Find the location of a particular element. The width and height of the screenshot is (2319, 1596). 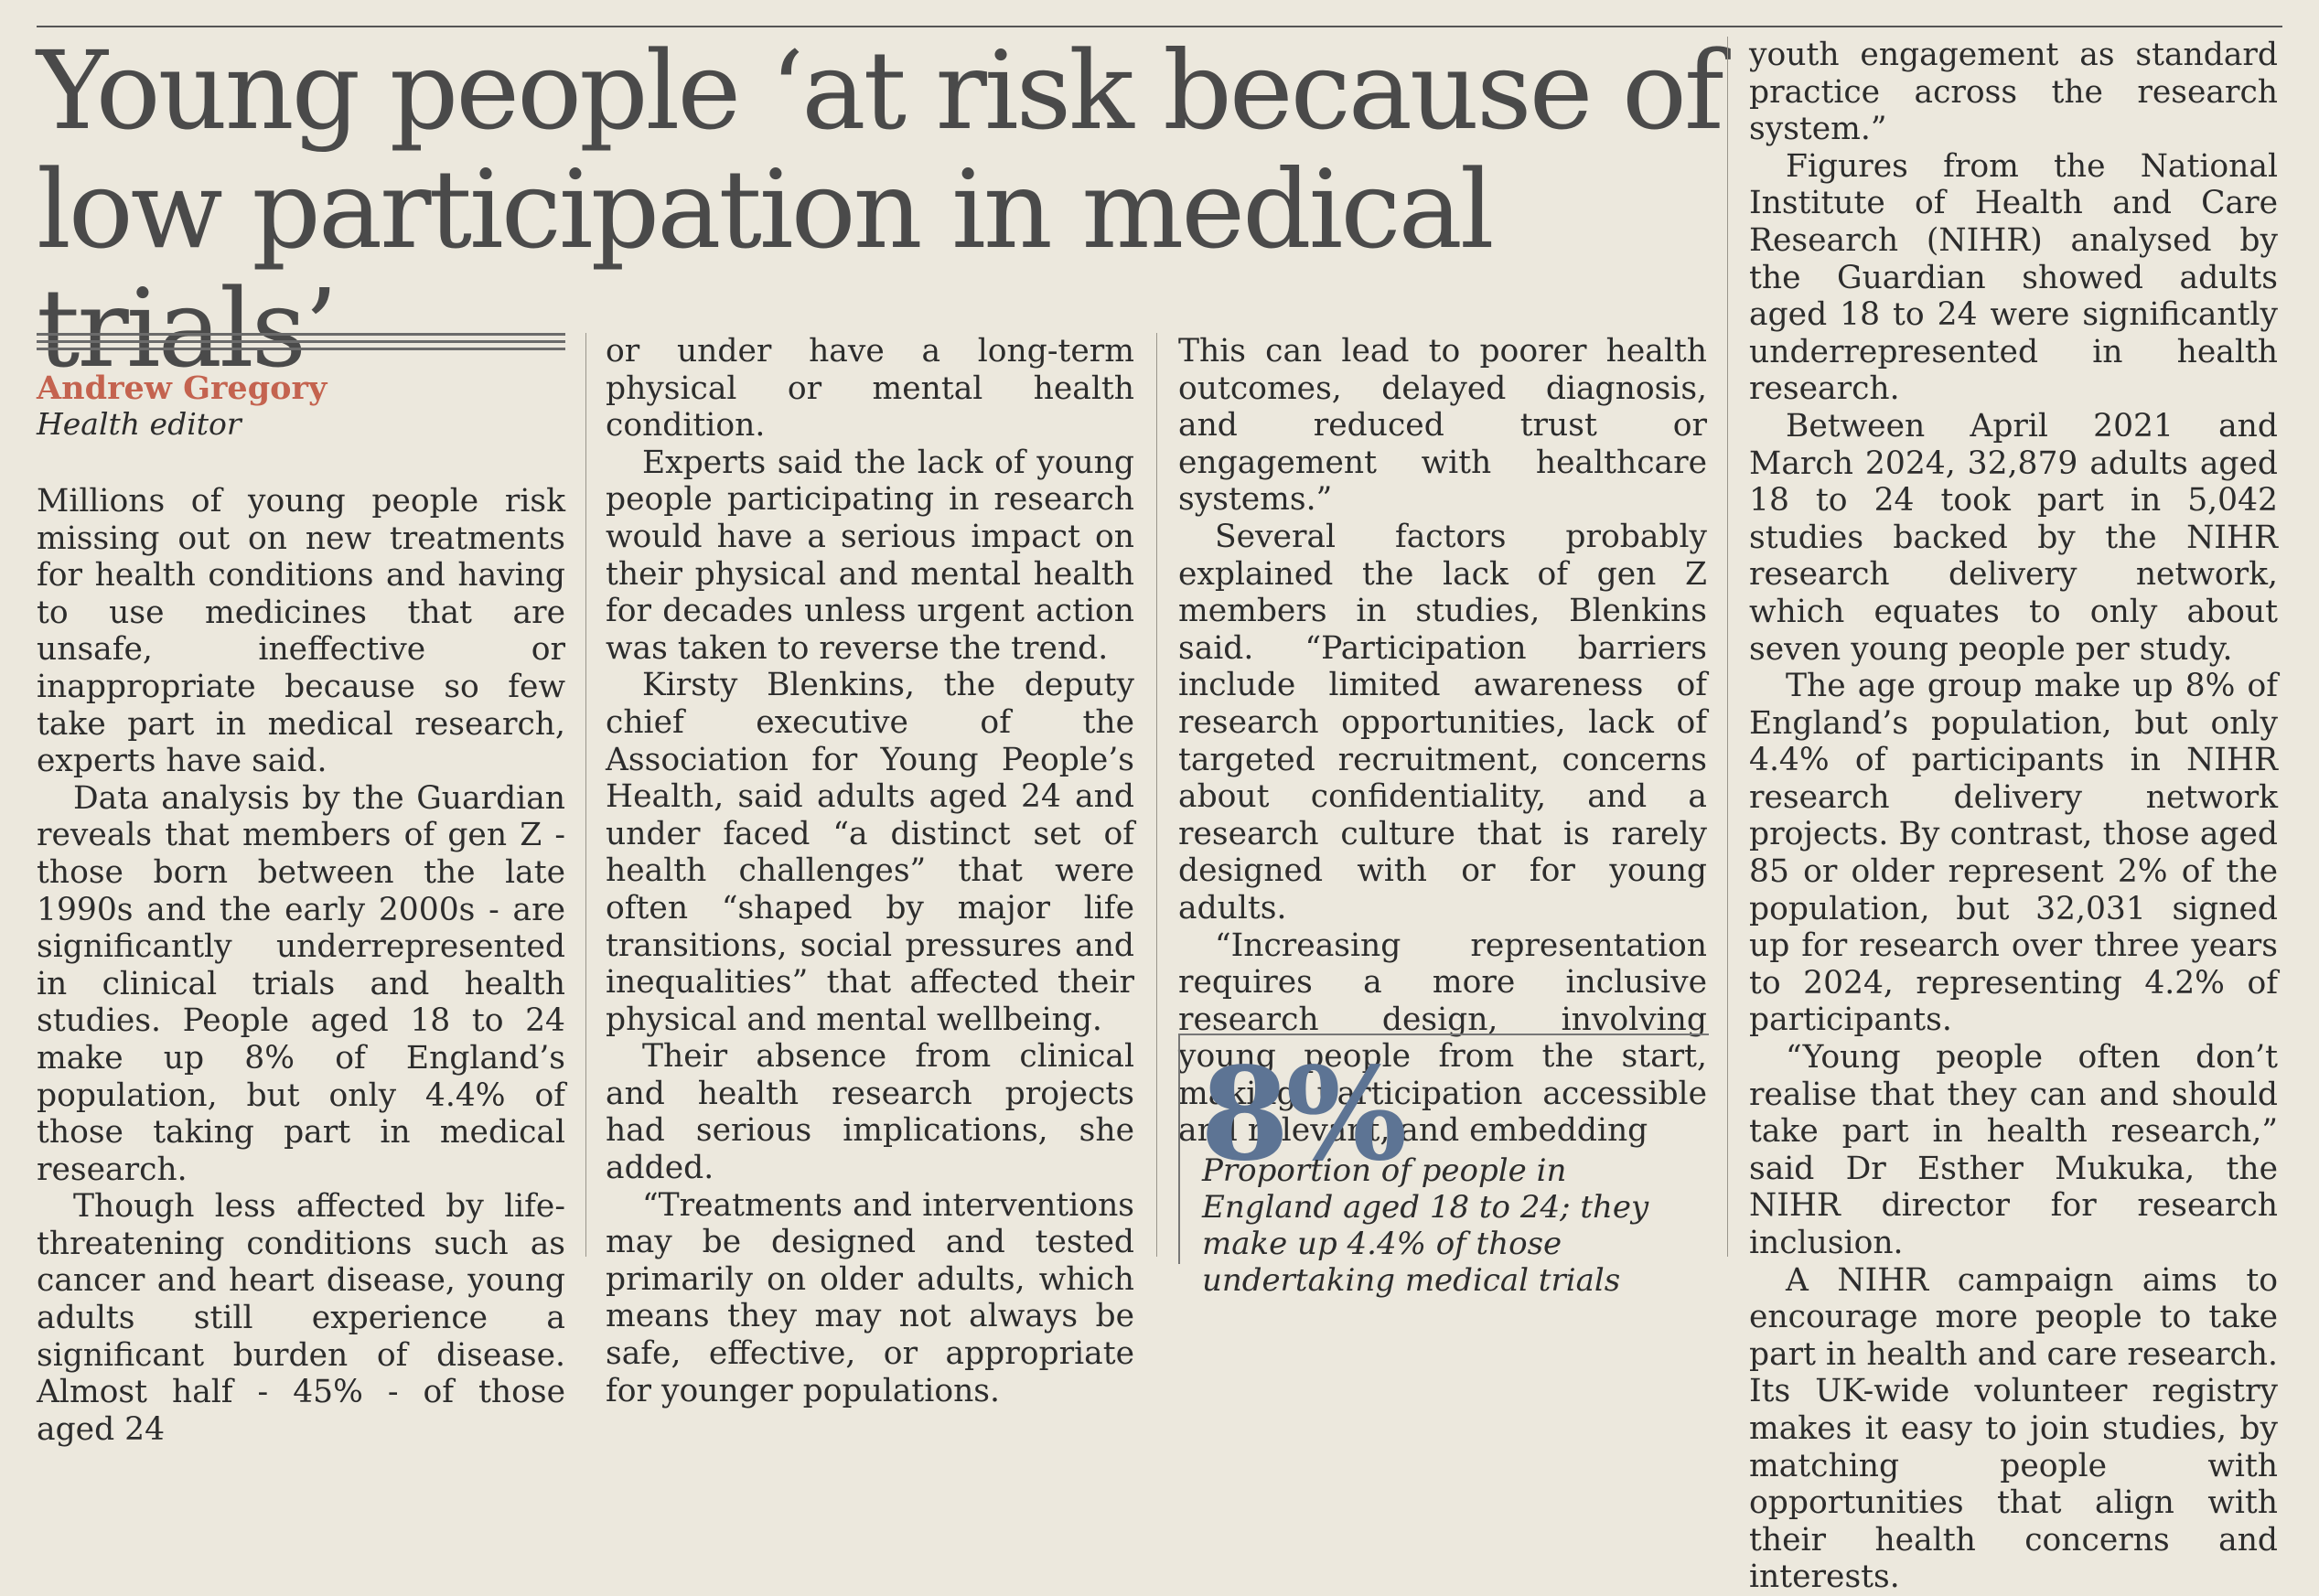

headline-line-1: Young people ‘at risk because of is located at coordinates (880, 90).